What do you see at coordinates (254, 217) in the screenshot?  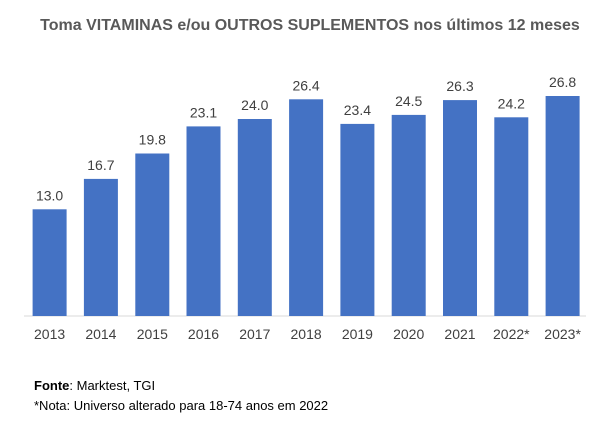 I see `bar-2017` at bounding box center [254, 217].